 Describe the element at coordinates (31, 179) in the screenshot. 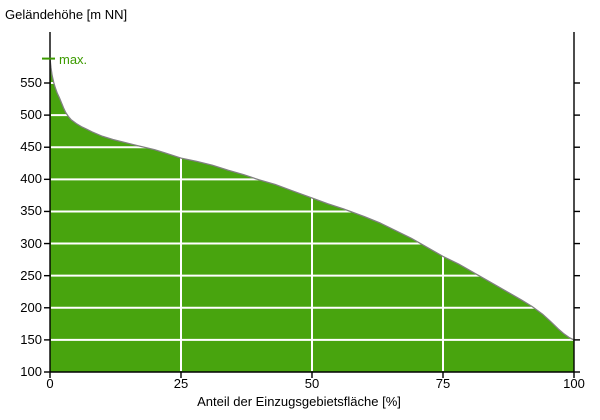

I see `y-tick-label: 400` at that location.